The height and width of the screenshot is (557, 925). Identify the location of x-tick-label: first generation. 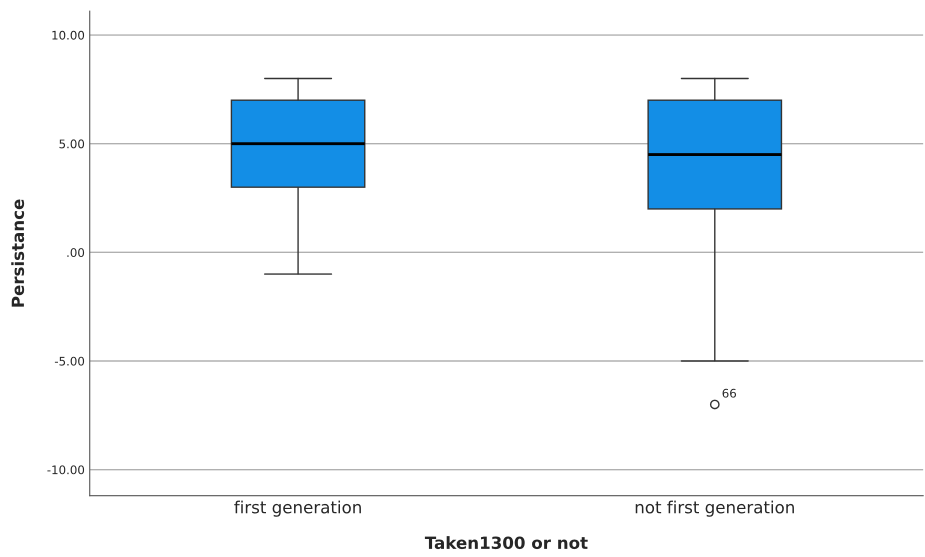
(297, 508).